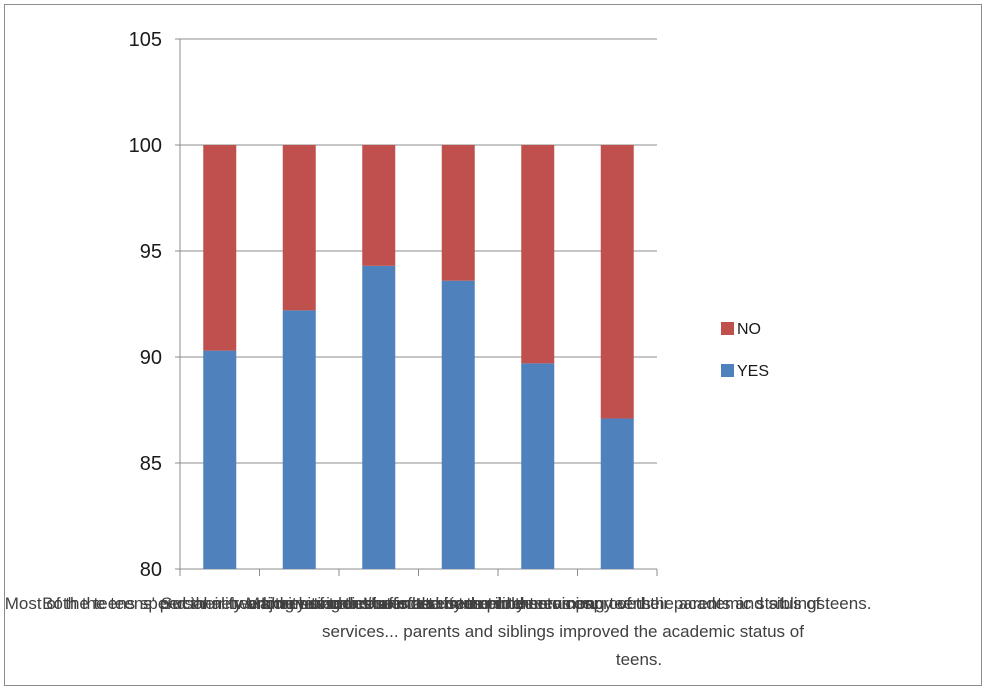 This screenshot has width=992, height=692. Describe the element at coordinates (639, 659) in the screenshot. I see `x-category-wrap-line-3: teens.` at that location.